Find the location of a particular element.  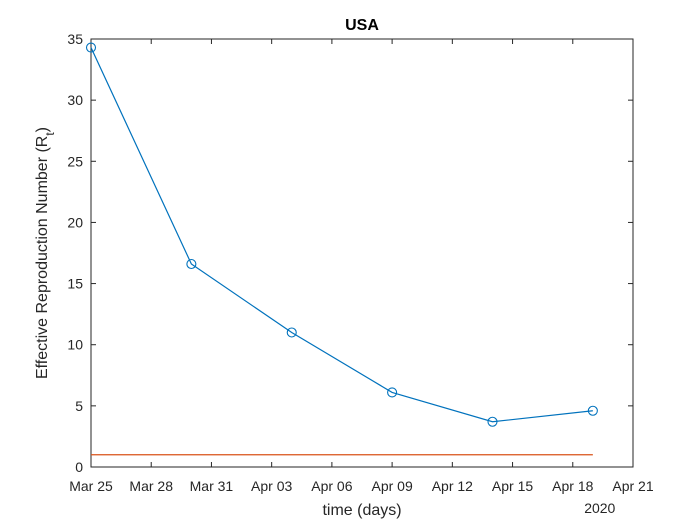

x-tick-label: Apr 21 is located at coordinates (632, 486).